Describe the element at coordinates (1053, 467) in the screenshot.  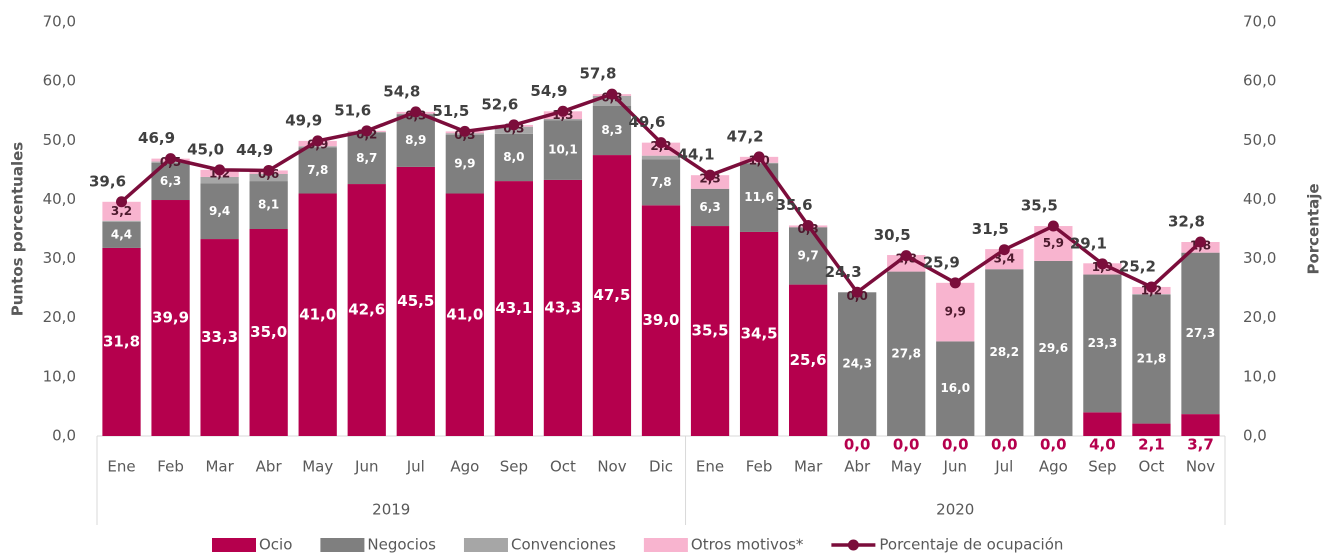
I see `x-tick-label: Ago` at that location.